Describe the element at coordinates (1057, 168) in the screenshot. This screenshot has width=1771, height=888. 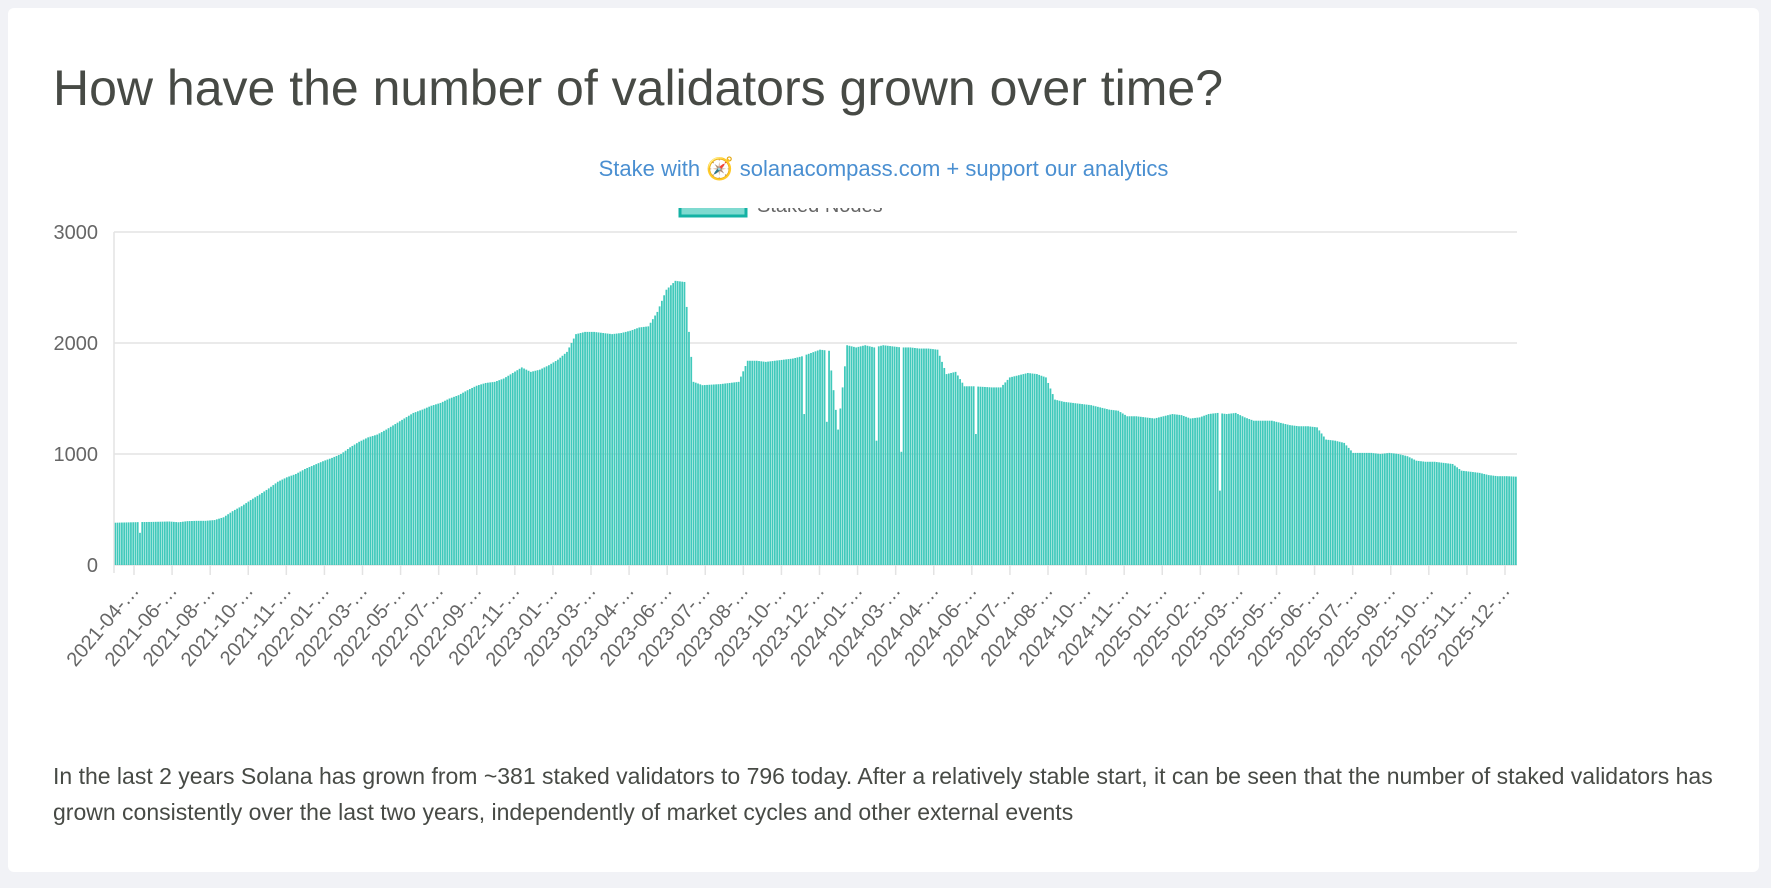
I see `stake-link-suffix: + support our analytics` at that location.